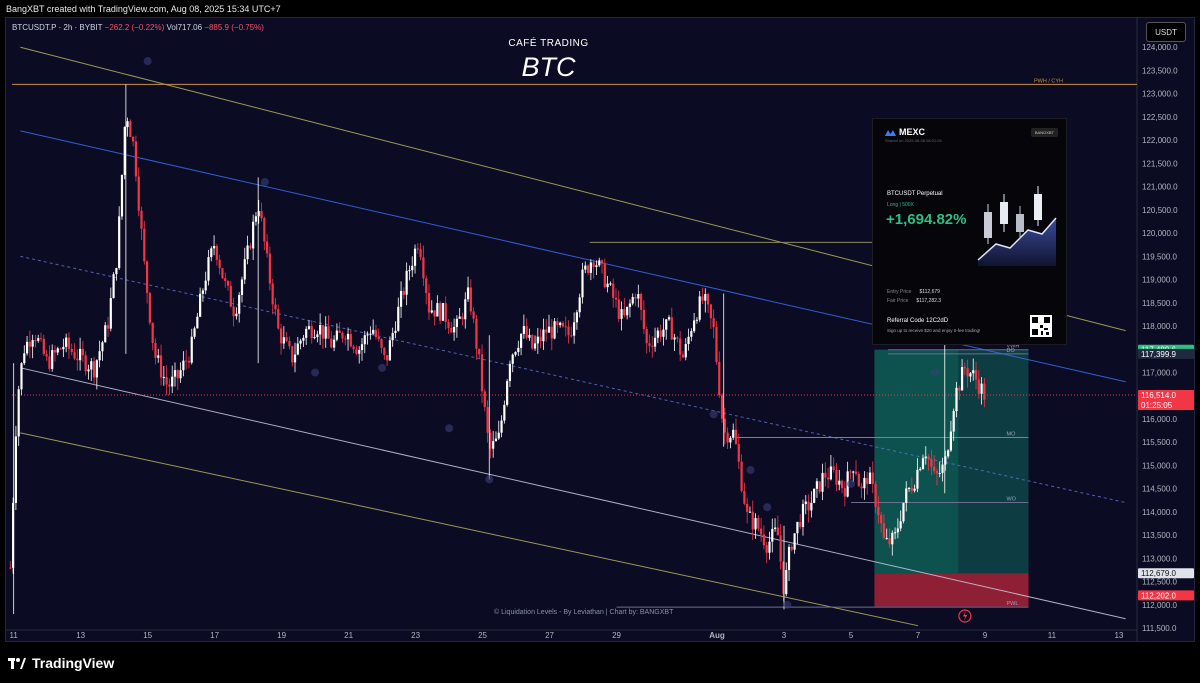  Describe the element at coordinates (1166, 32) in the screenshot. I see `currency-button: USDT` at that location.